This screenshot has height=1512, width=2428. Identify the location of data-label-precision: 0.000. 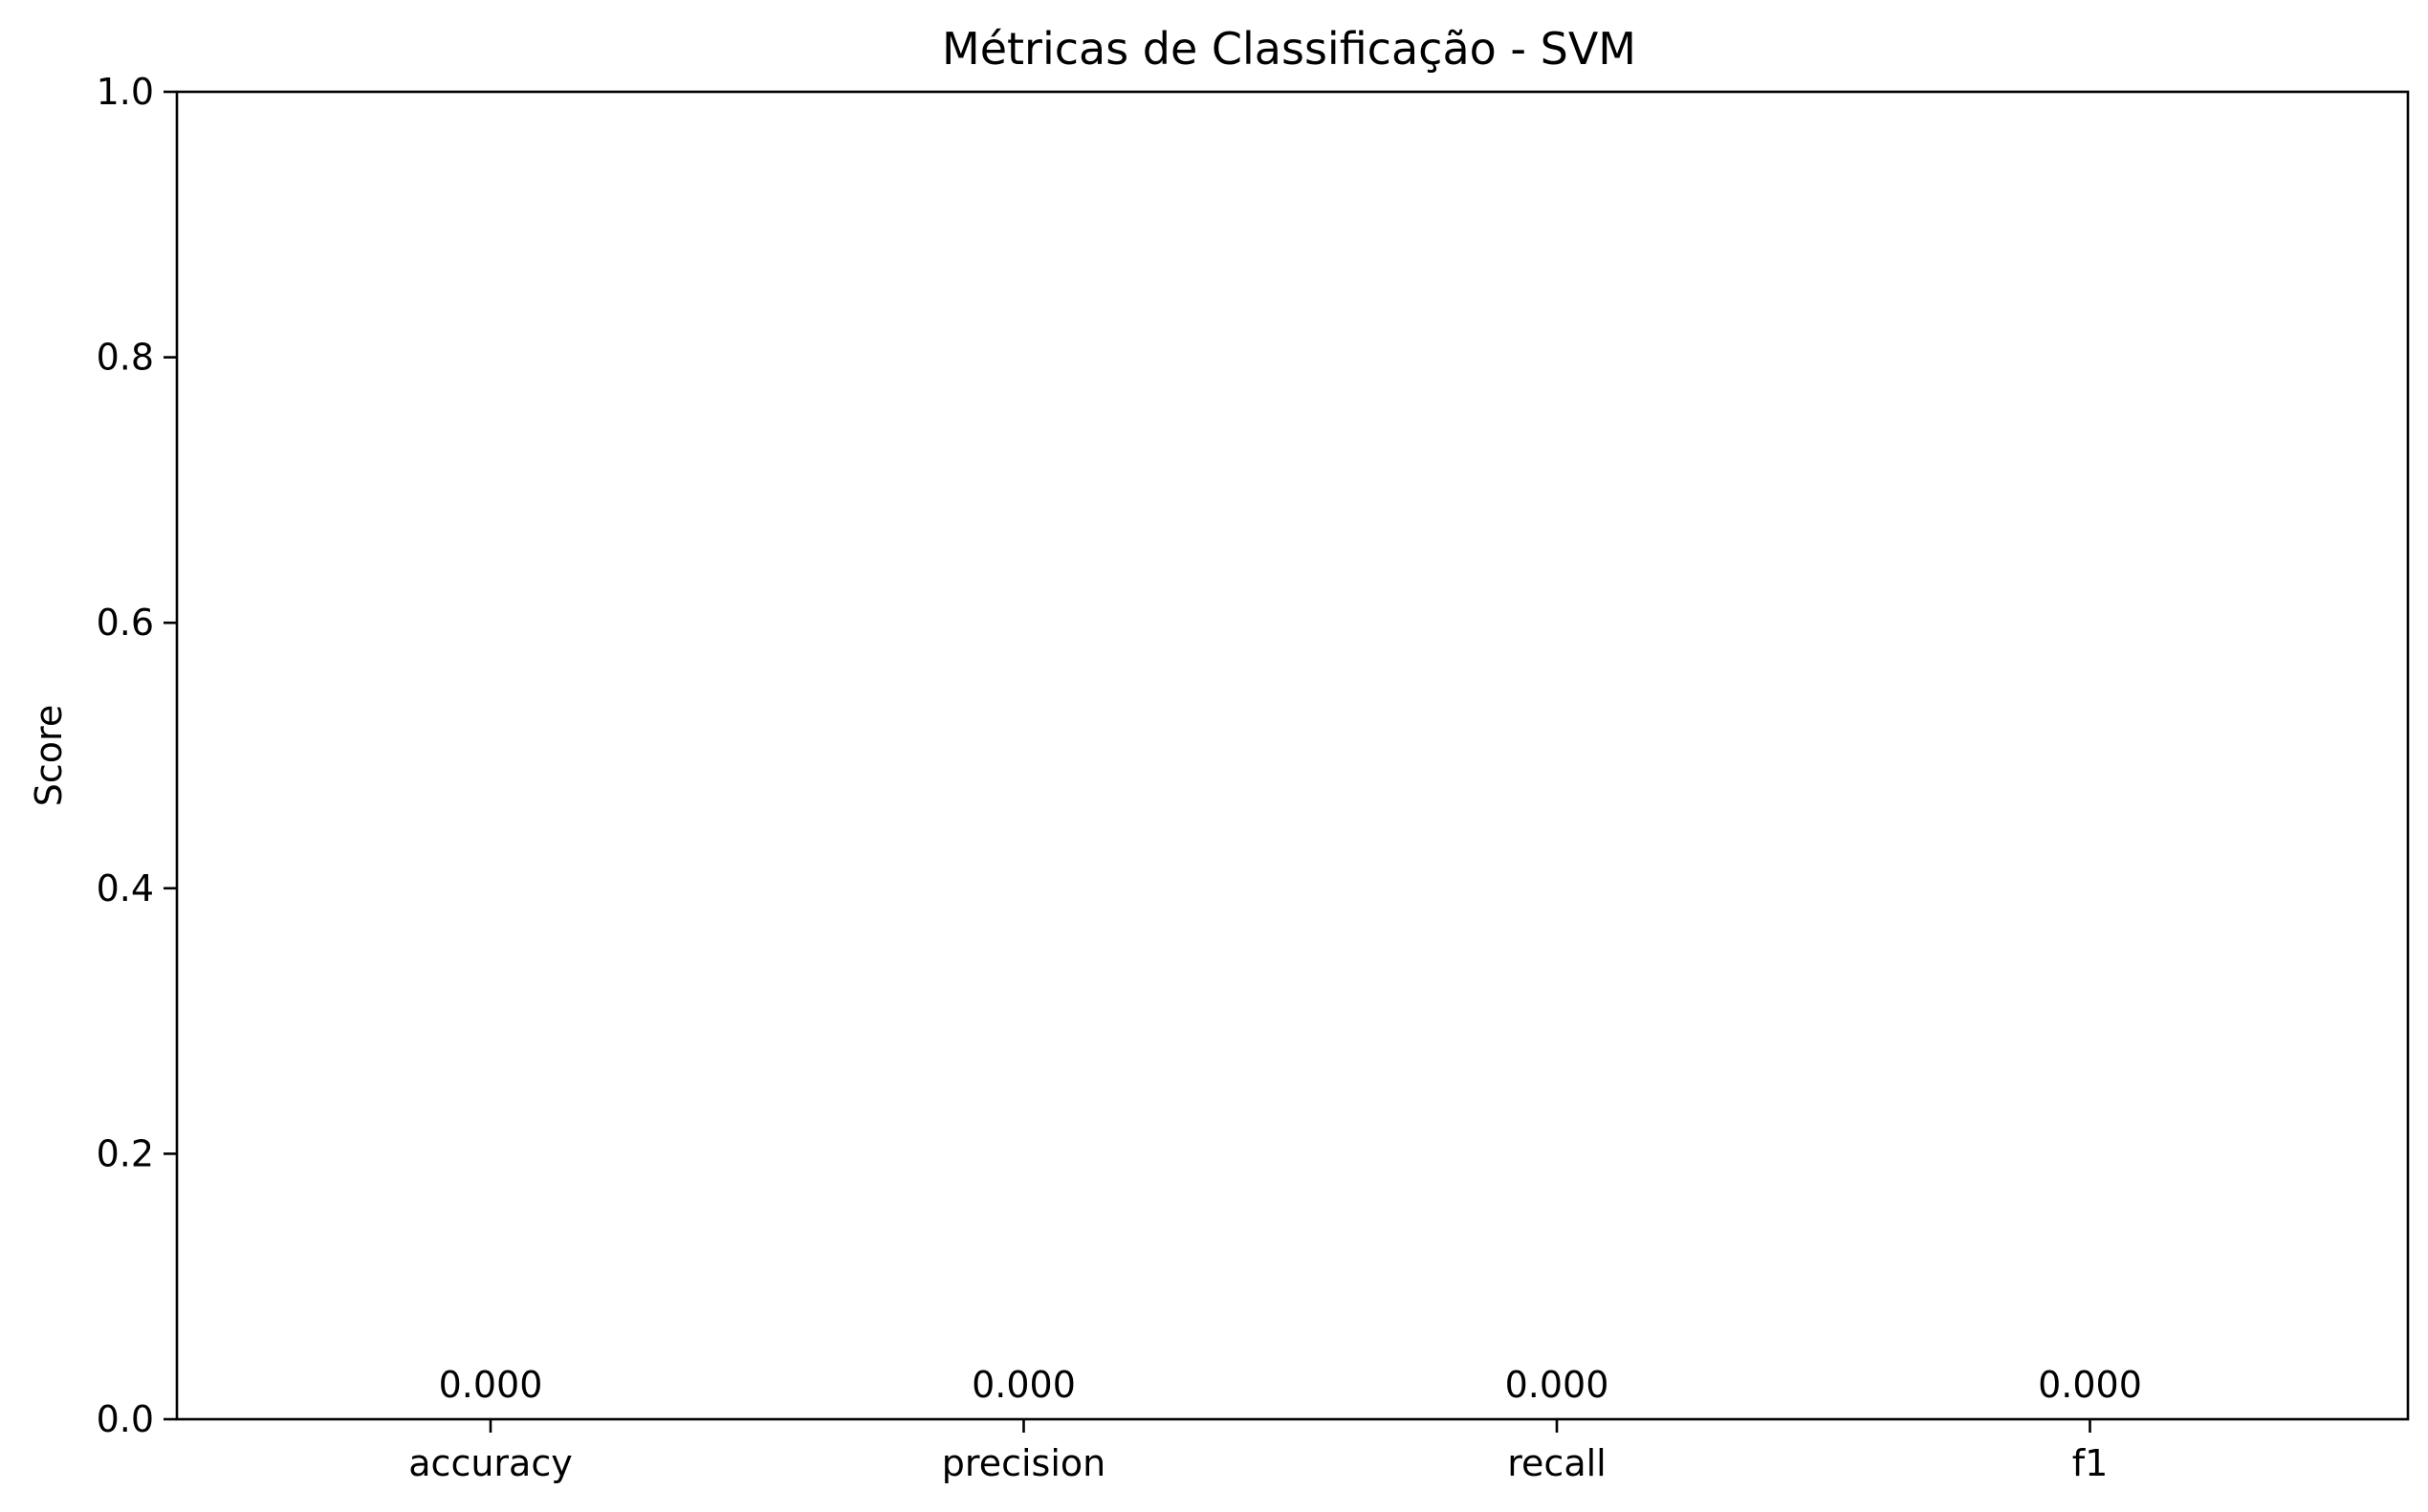
(1024, 1385).